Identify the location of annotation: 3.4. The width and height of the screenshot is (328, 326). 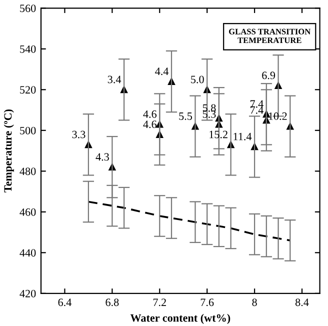
(115, 80).